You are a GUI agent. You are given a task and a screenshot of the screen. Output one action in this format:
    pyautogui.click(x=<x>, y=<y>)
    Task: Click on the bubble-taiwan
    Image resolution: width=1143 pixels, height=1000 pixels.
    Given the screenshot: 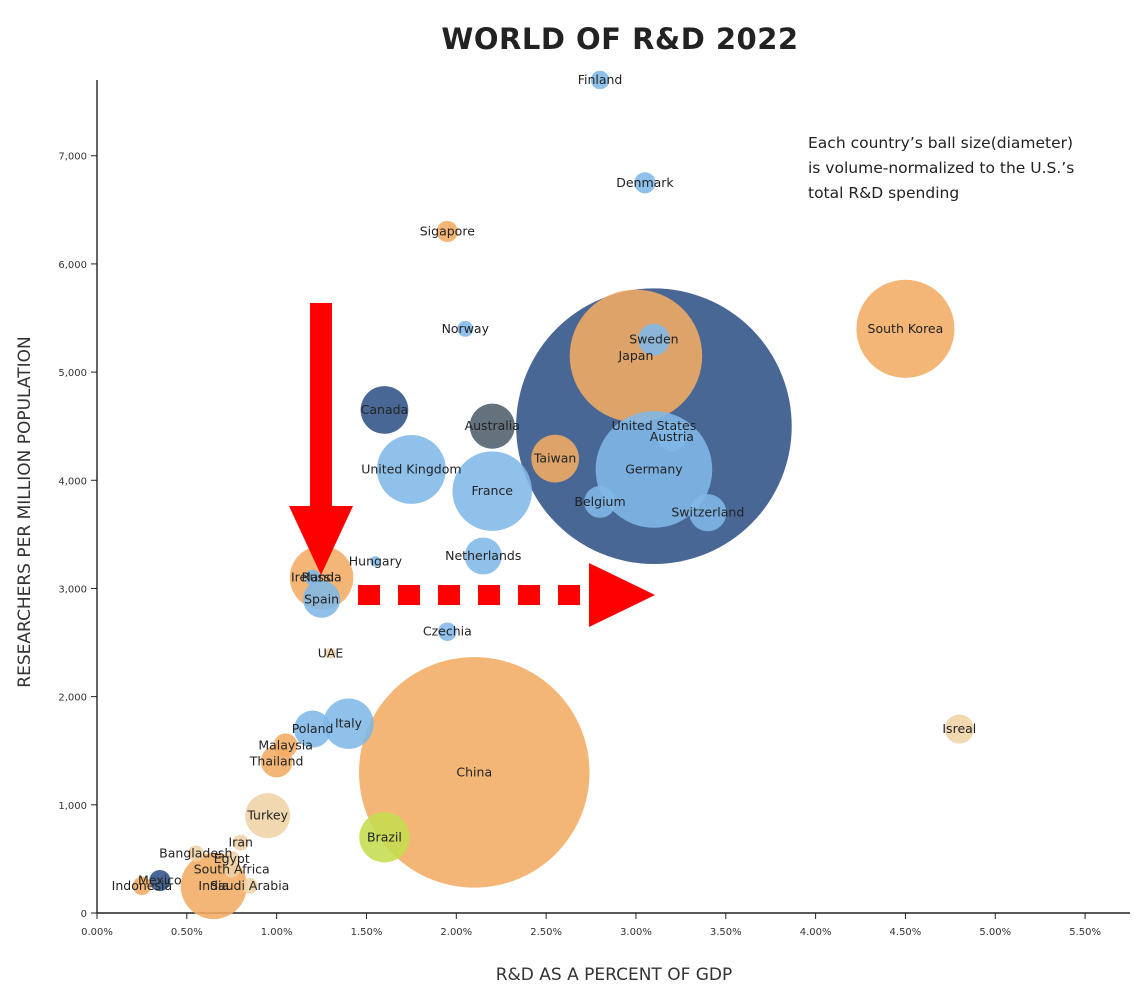 What is the action you would take?
    pyautogui.click(x=555, y=458)
    